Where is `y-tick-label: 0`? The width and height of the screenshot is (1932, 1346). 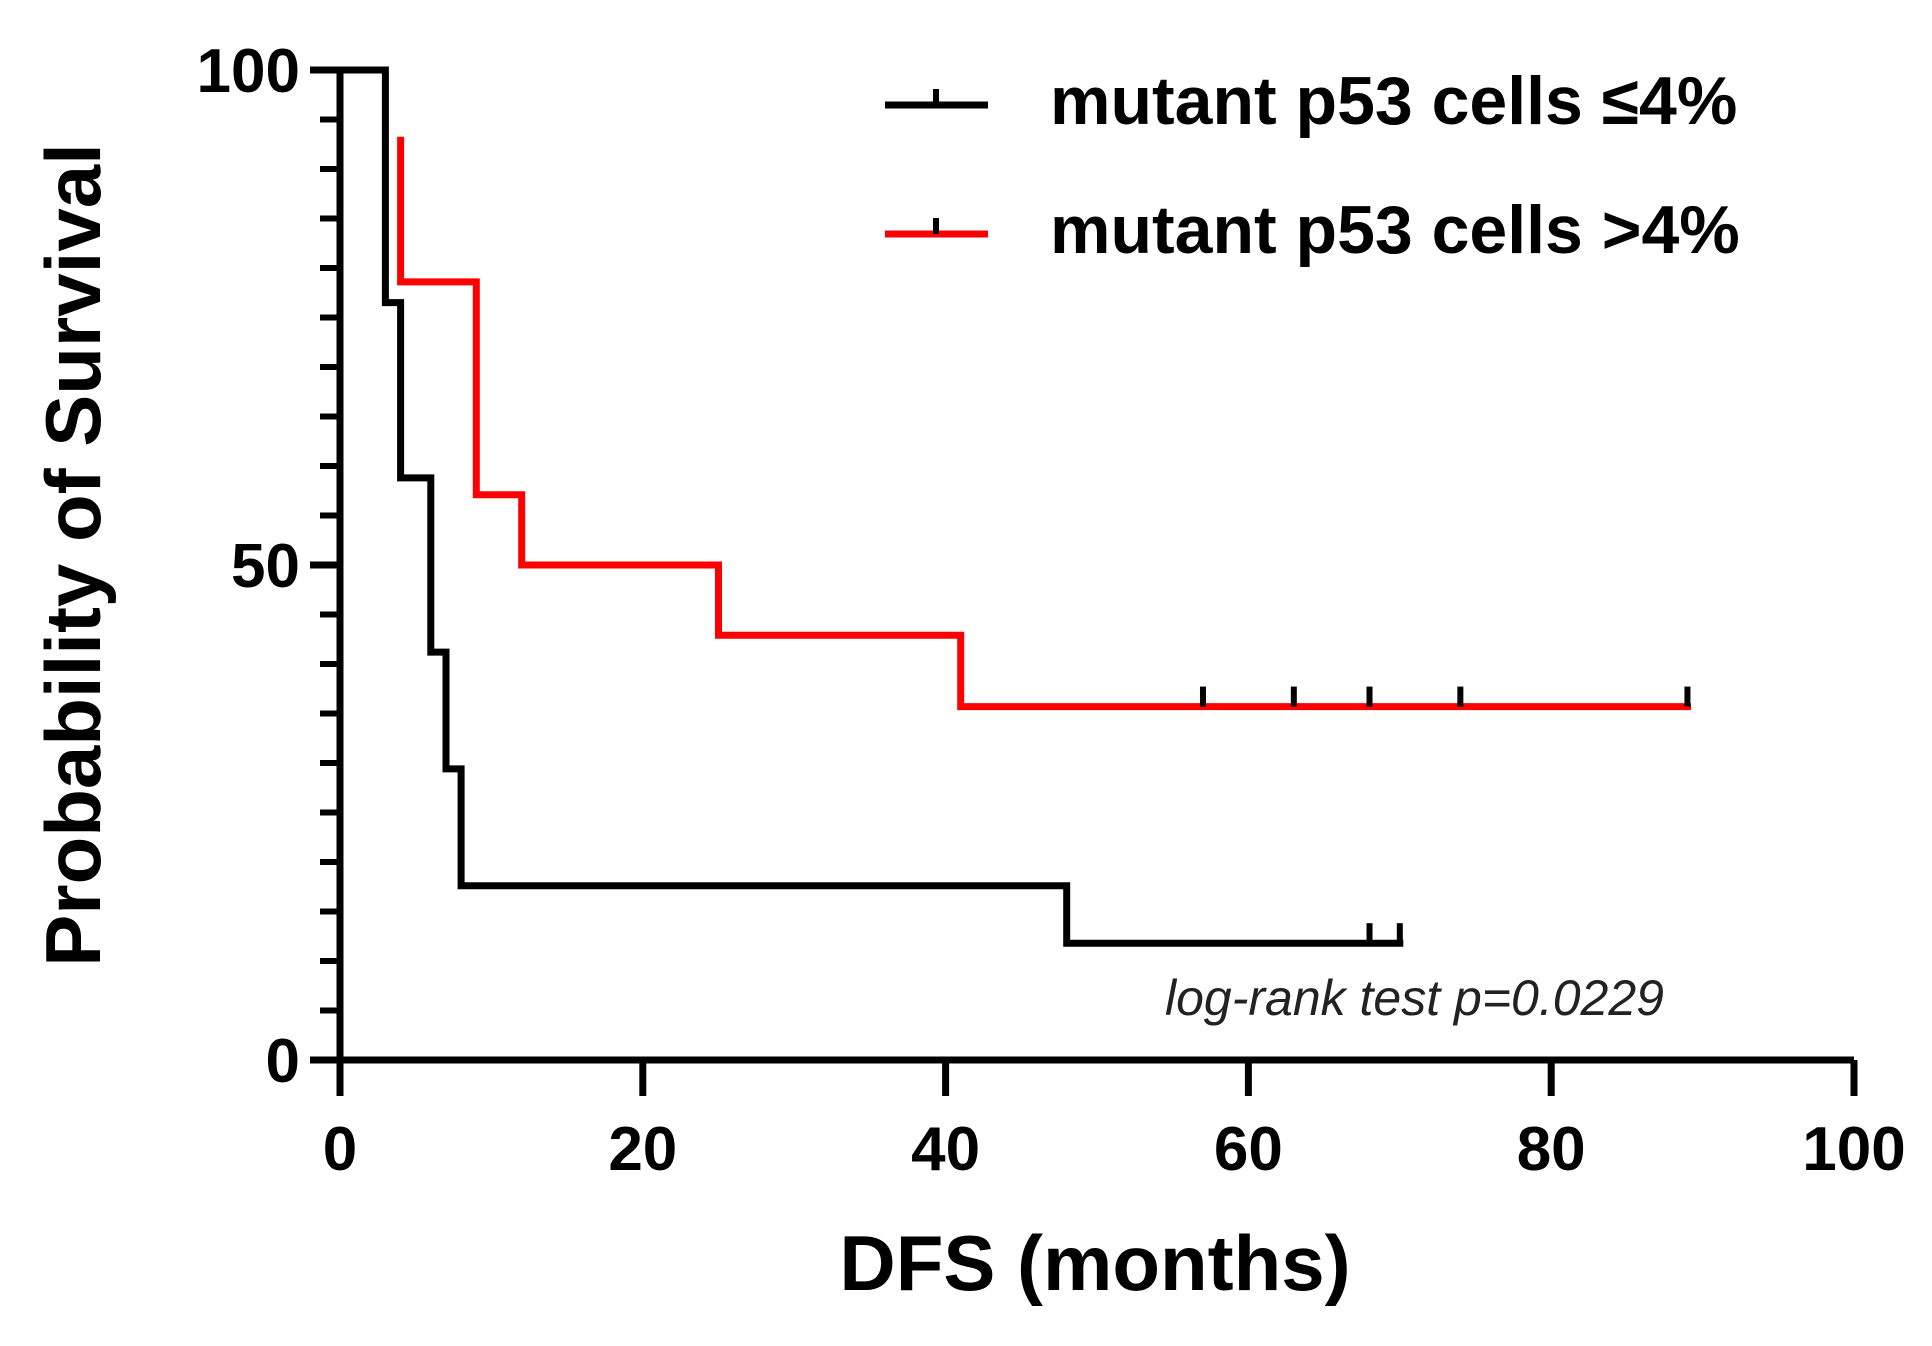 y-tick-label: 0 is located at coordinates (283, 1061).